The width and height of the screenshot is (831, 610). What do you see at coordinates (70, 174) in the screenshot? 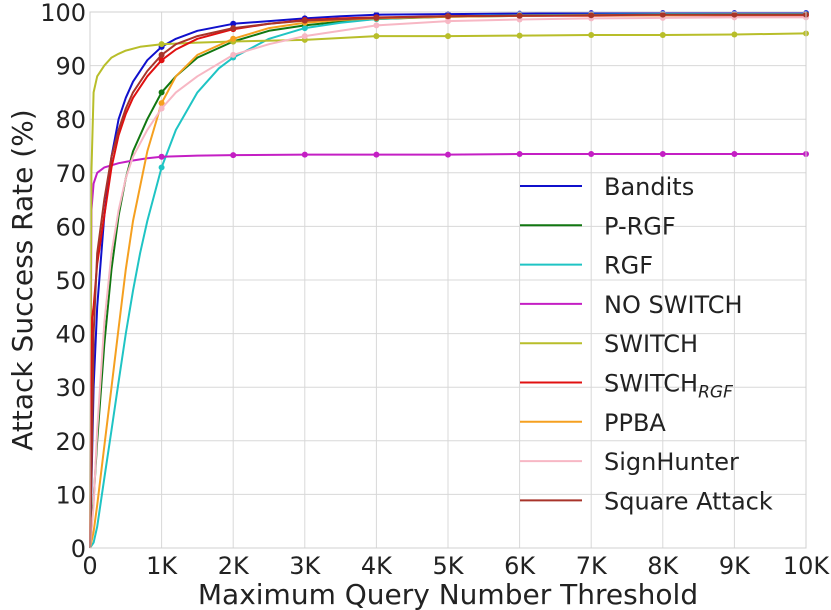
I see `y-tick-label: 70` at bounding box center [70, 174].